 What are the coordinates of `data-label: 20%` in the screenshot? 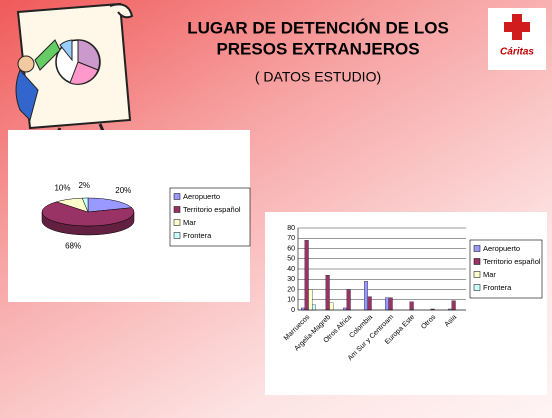 It's located at (123, 190).